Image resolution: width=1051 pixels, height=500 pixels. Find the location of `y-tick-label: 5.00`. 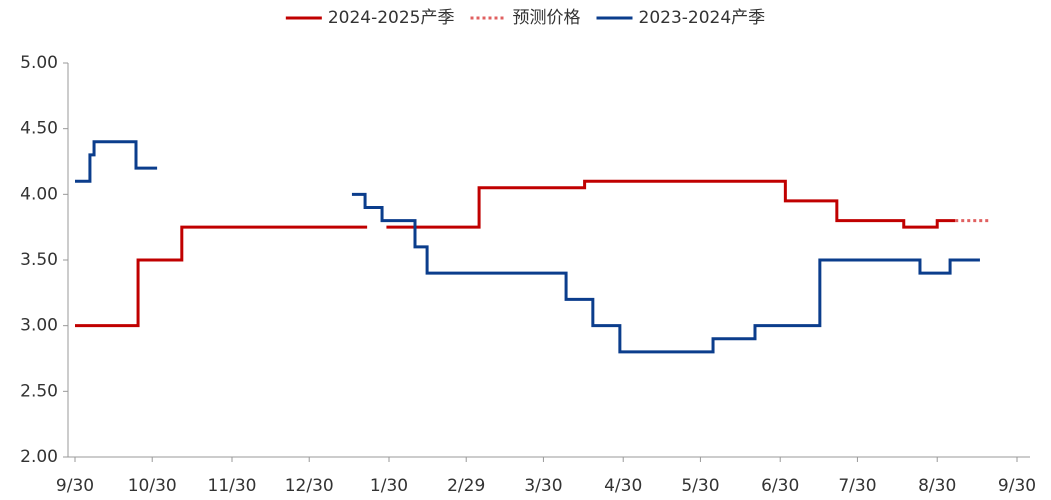

y-tick-label: 5.00 is located at coordinates (39, 63).